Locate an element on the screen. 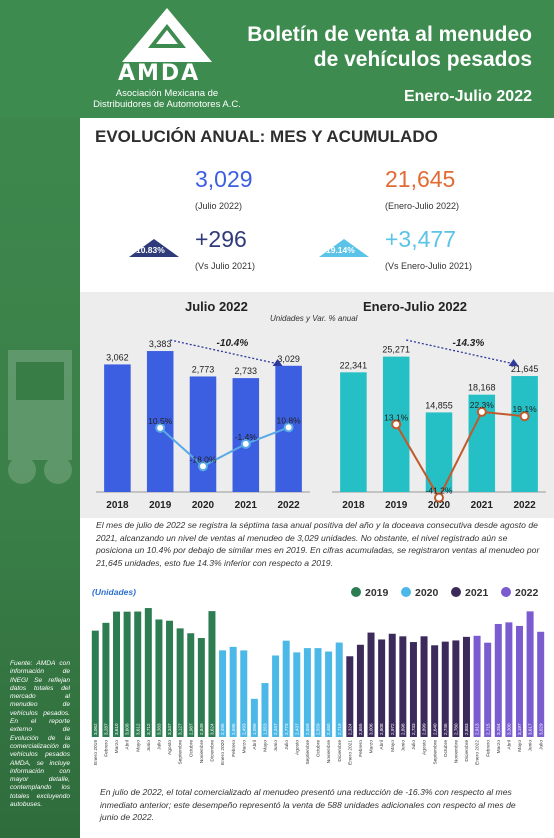 The height and width of the screenshot is (838, 554). month-tick-2019-12: Diciembre is located at coordinates (213, 751).